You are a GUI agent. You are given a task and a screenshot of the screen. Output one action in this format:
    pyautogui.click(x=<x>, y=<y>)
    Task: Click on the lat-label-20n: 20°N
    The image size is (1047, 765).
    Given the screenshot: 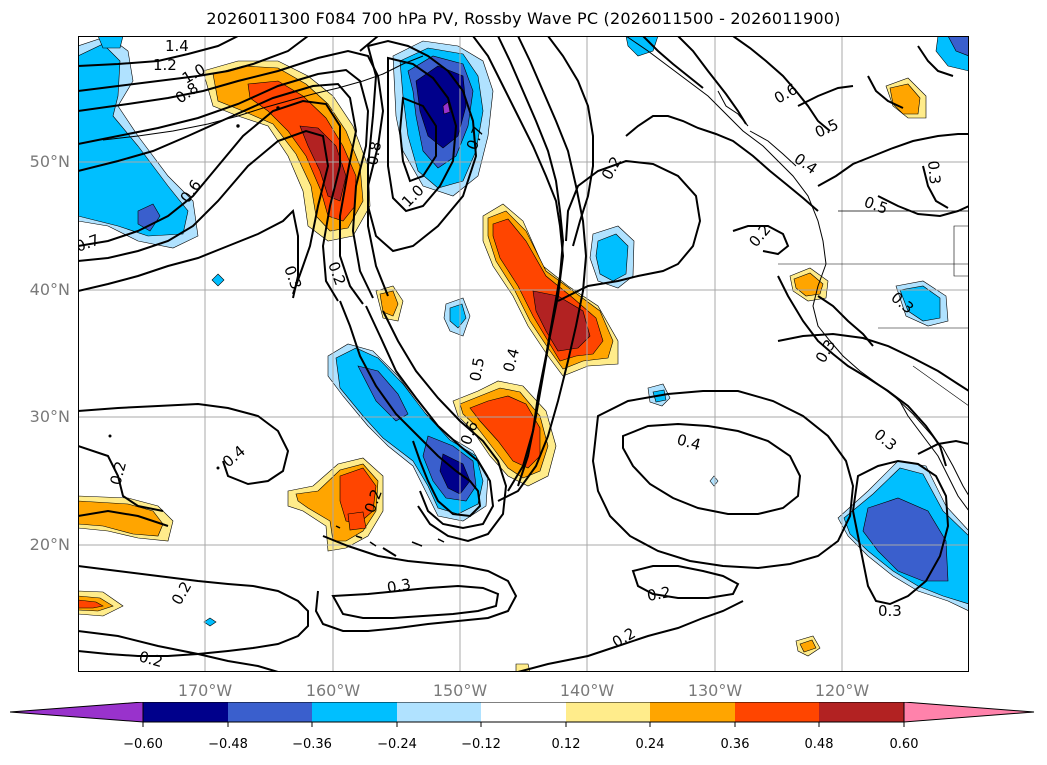 What is the action you would take?
    pyautogui.click(x=49, y=544)
    